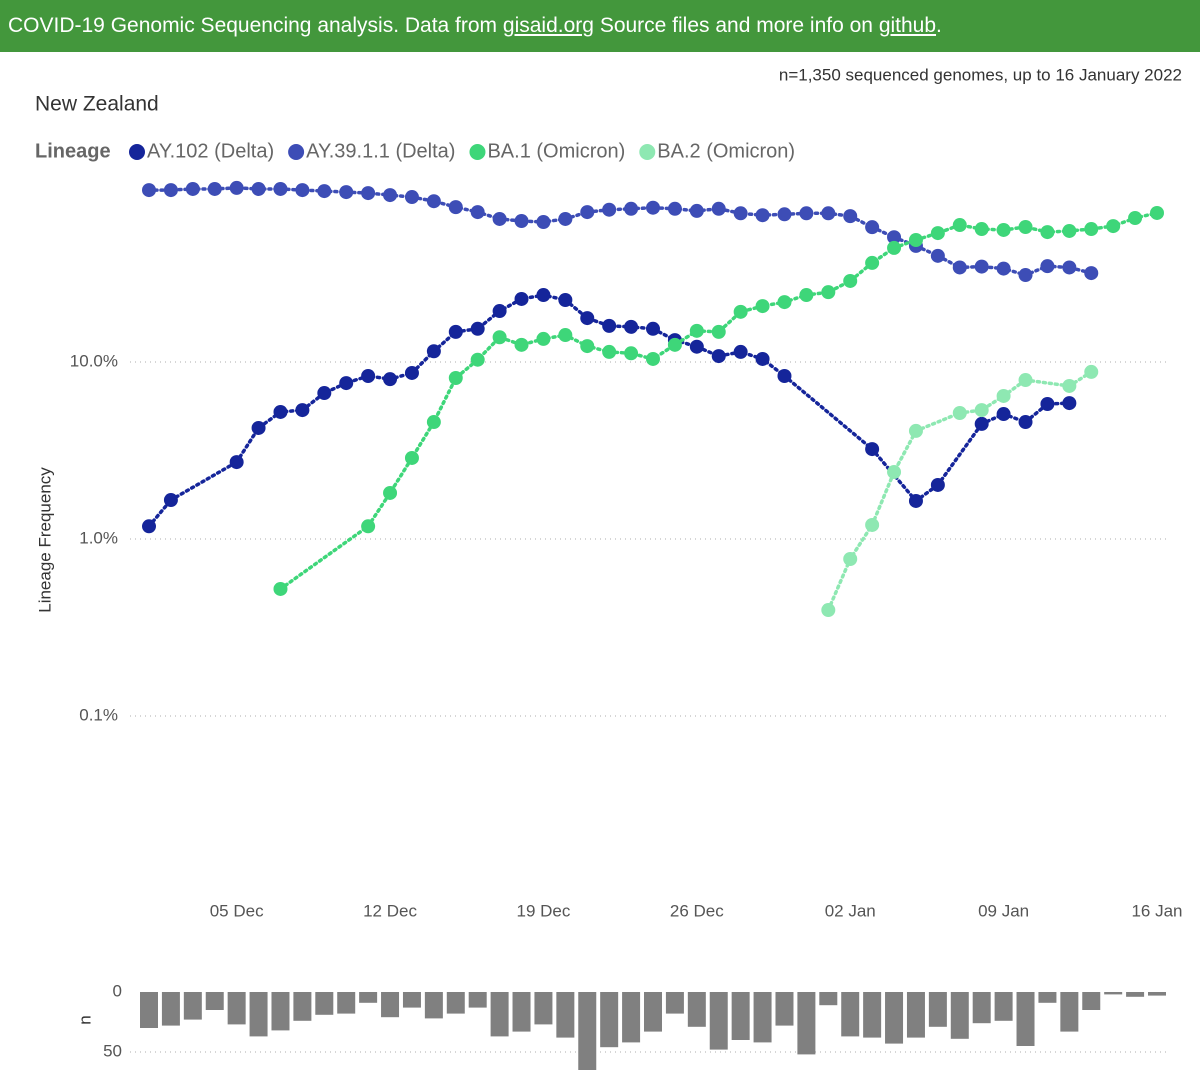 This screenshot has width=1200, height=1078. I want to click on chart-title: New Zealand, so click(97, 104).